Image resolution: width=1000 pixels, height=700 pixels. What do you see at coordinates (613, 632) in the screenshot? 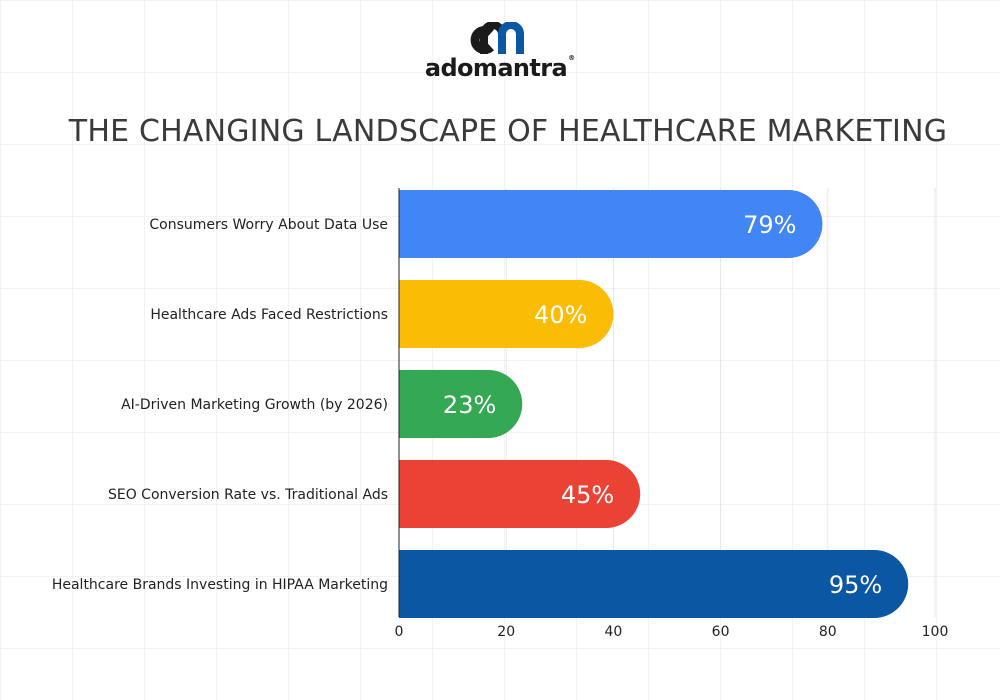
I see `x-tick-label: 40` at bounding box center [613, 632].